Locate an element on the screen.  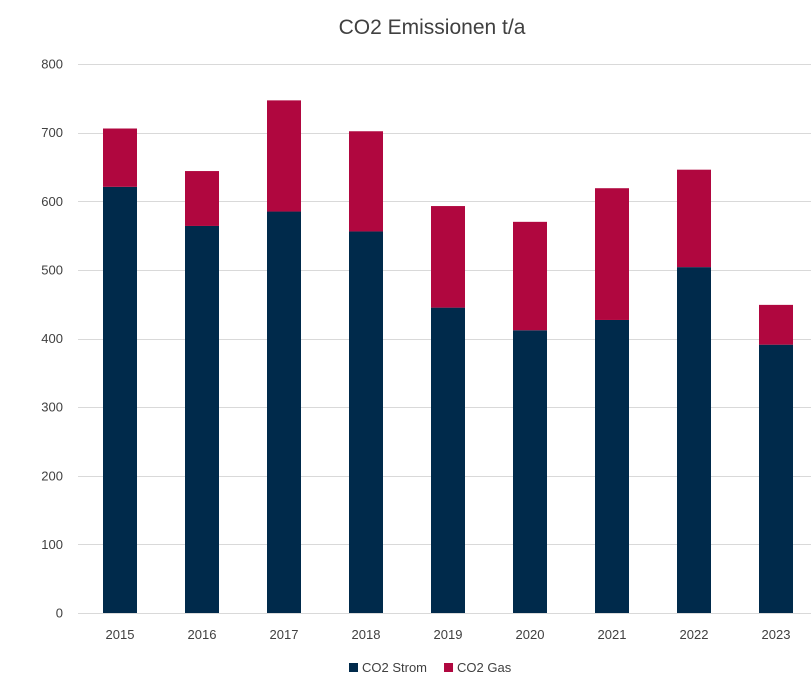
bar-2016-co2-strom is located at coordinates (202, 419).